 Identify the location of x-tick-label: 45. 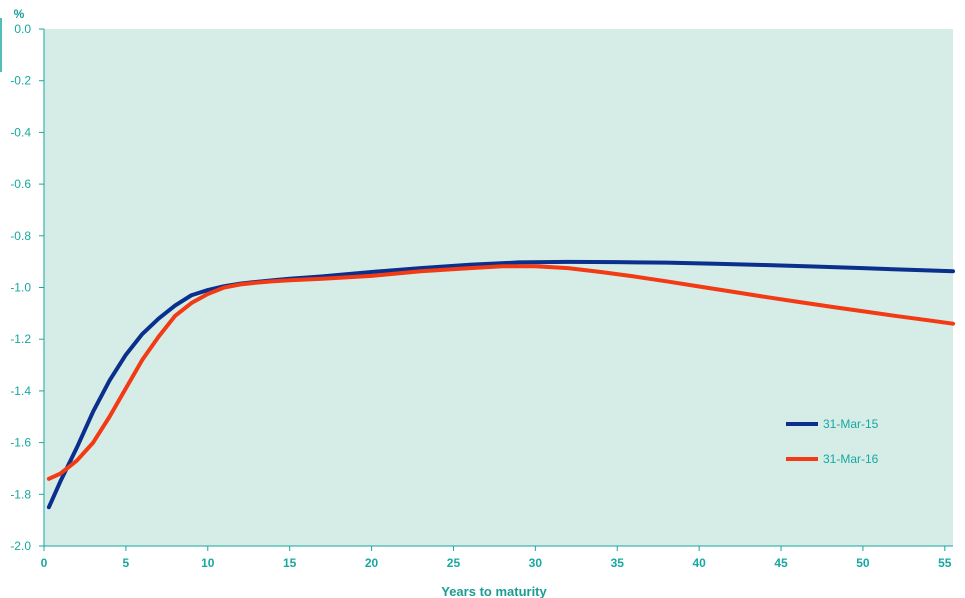
(781, 563).